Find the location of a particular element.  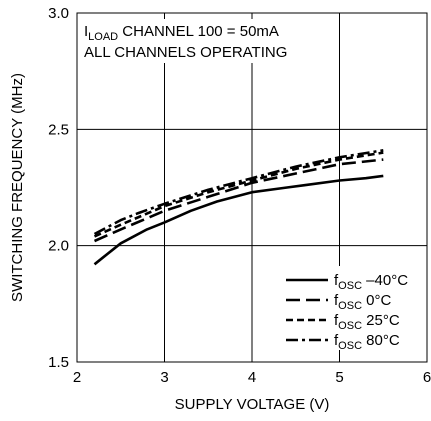

y-tick-label: 1.5 is located at coordinates (58, 362).